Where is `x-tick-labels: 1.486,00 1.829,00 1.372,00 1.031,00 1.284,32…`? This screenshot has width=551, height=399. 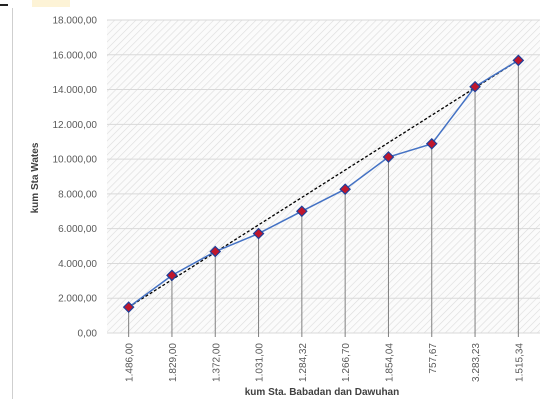 x-tick-labels: 1.486,00 1.829,00 1.372,00 1.031,00 1.284,32… is located at coordinates (325, 362).